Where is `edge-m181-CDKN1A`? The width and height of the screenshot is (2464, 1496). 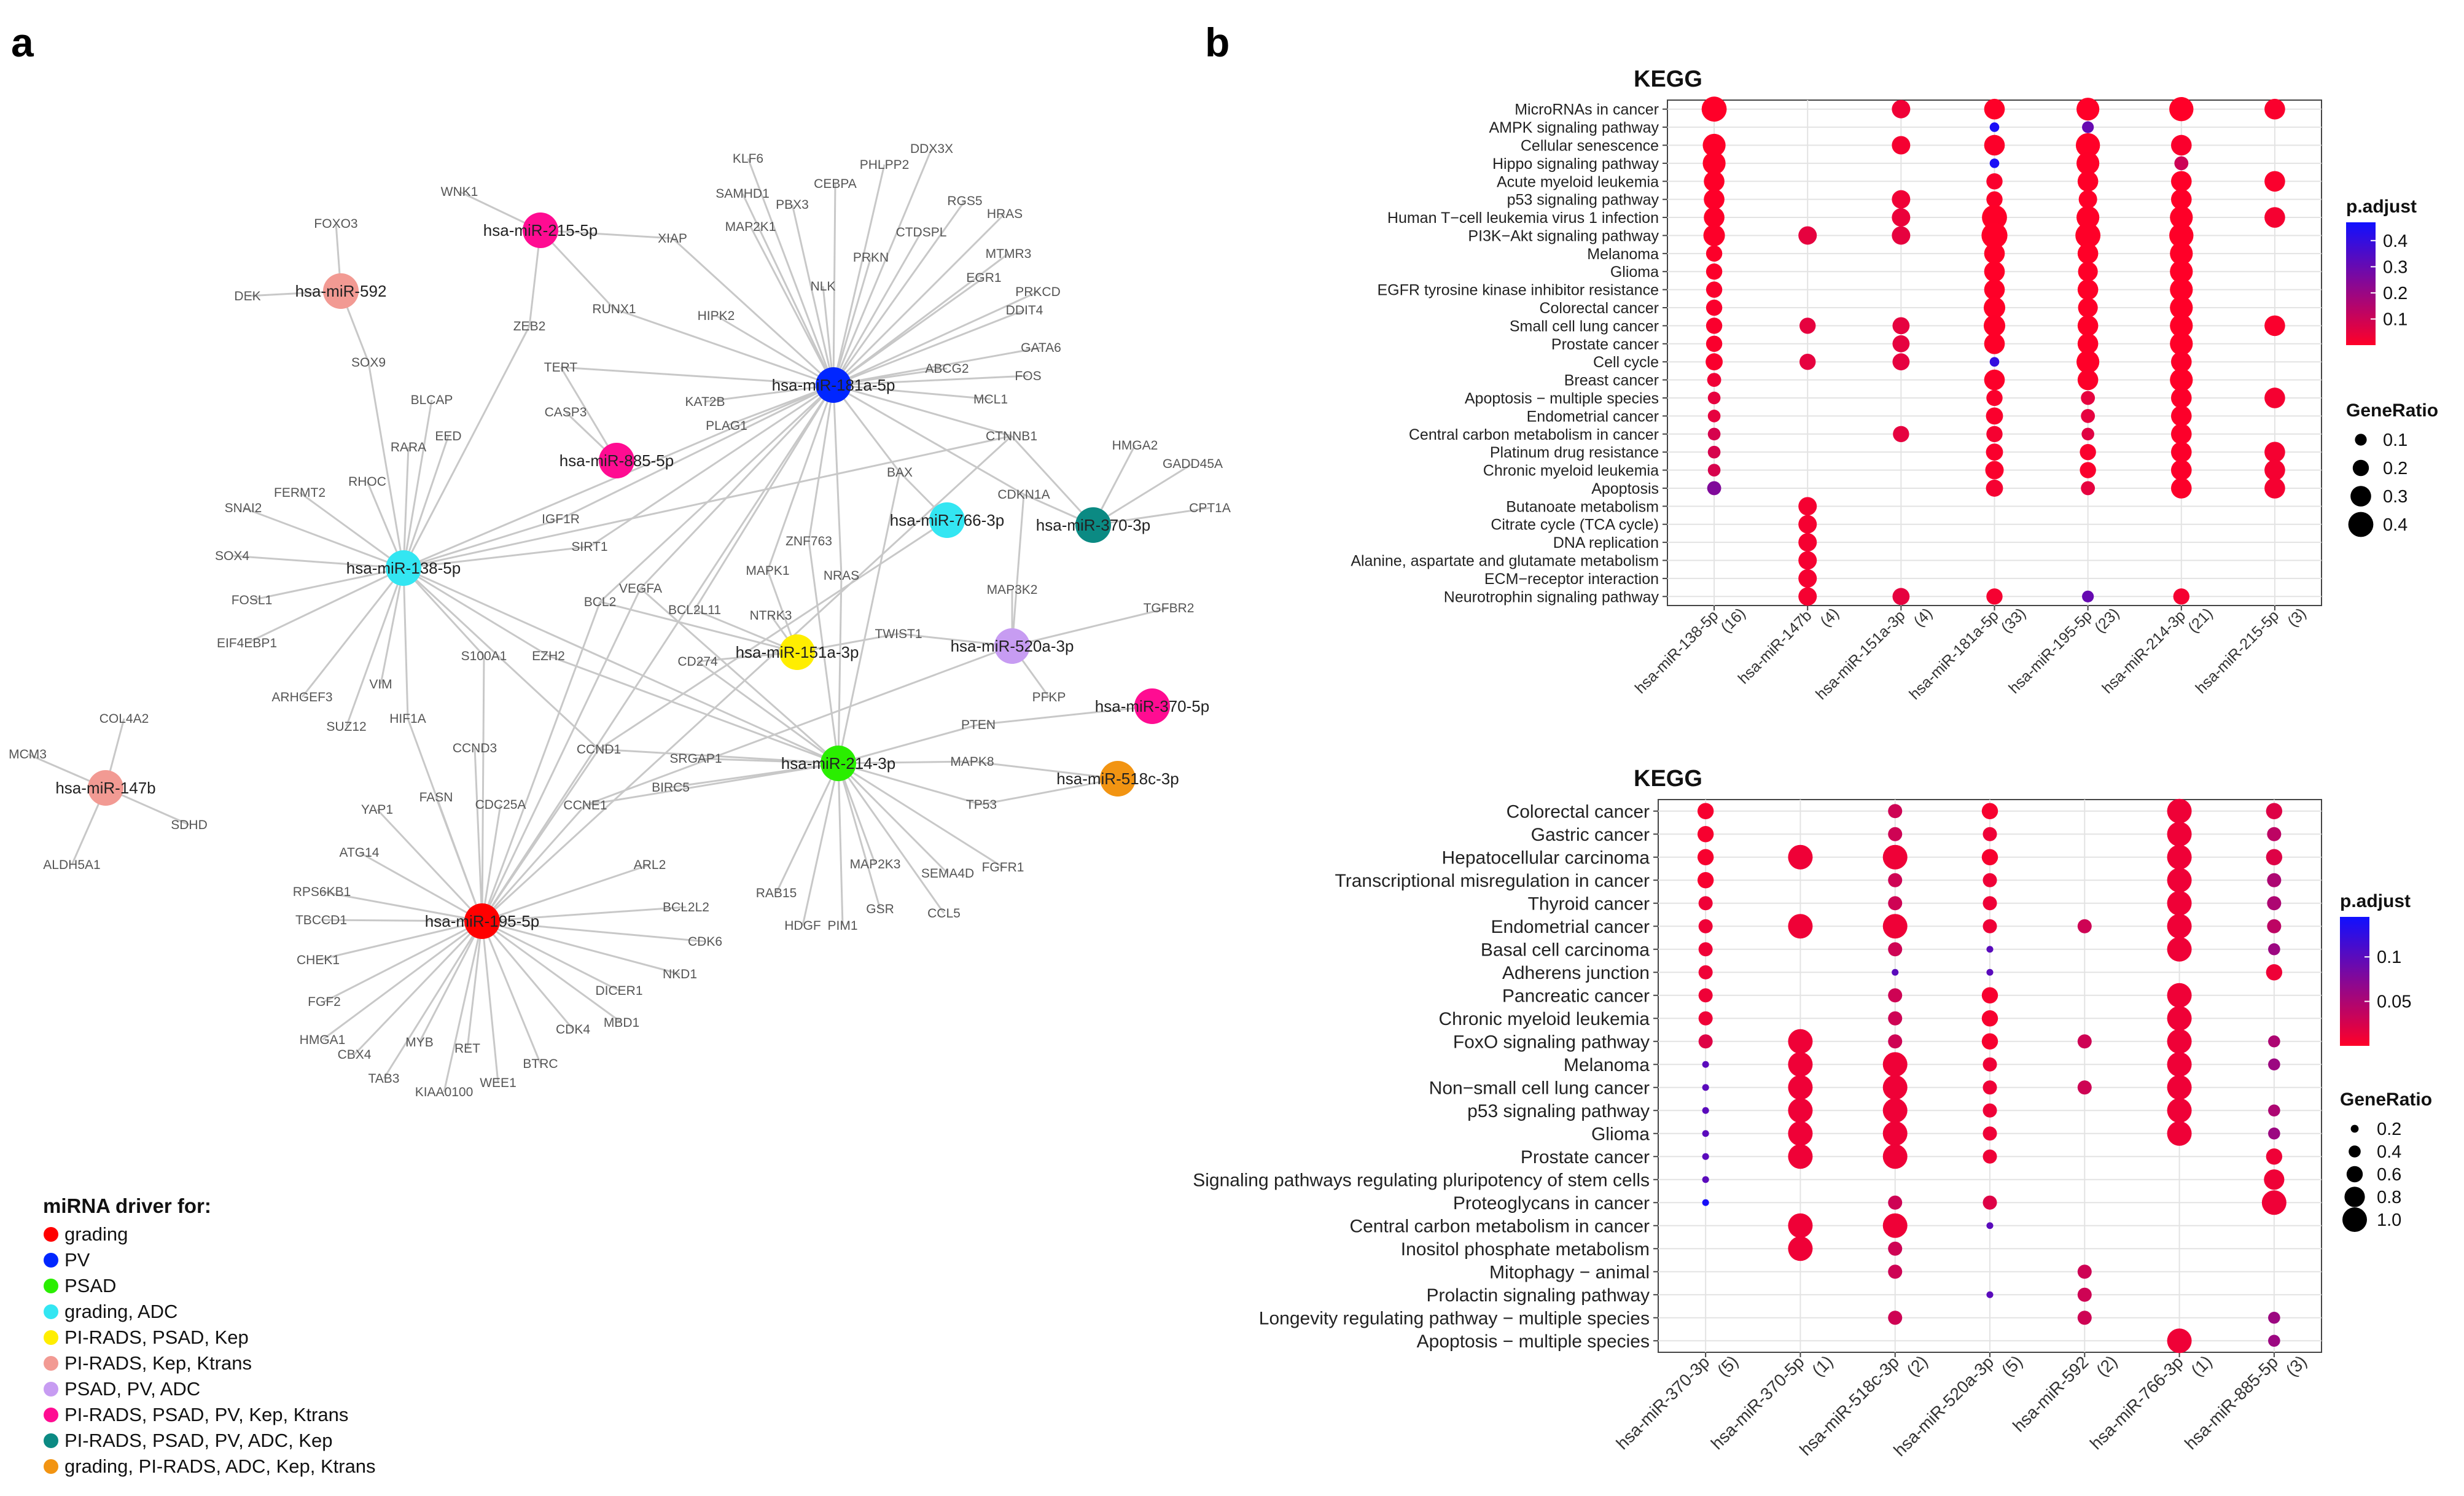
edge-m181-CDKN1A is located at coordinates (928, 440).